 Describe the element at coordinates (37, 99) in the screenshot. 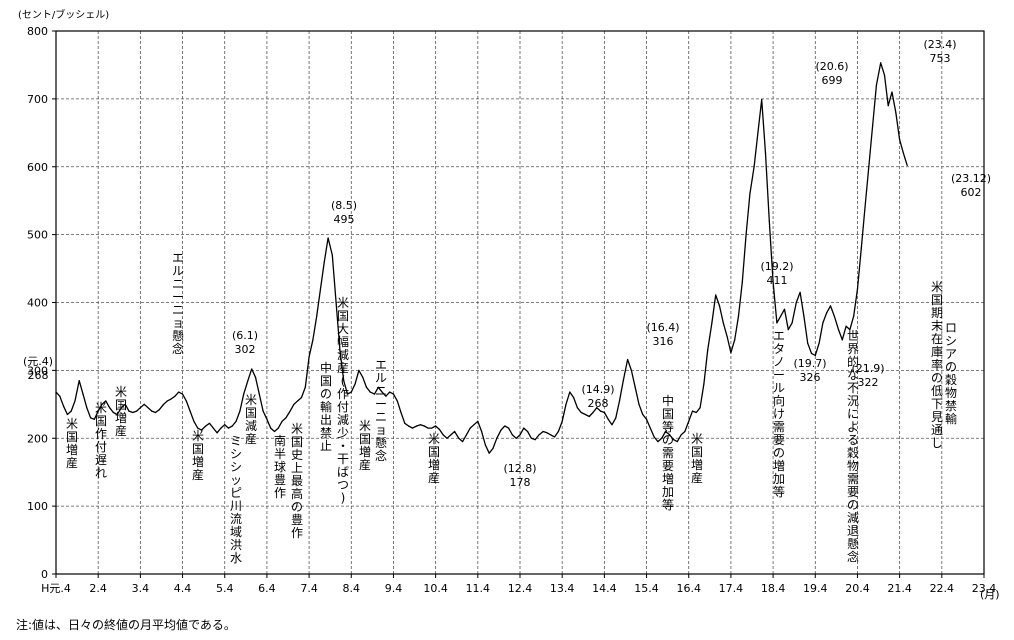

I see `y-tick-label: 700` at that location.